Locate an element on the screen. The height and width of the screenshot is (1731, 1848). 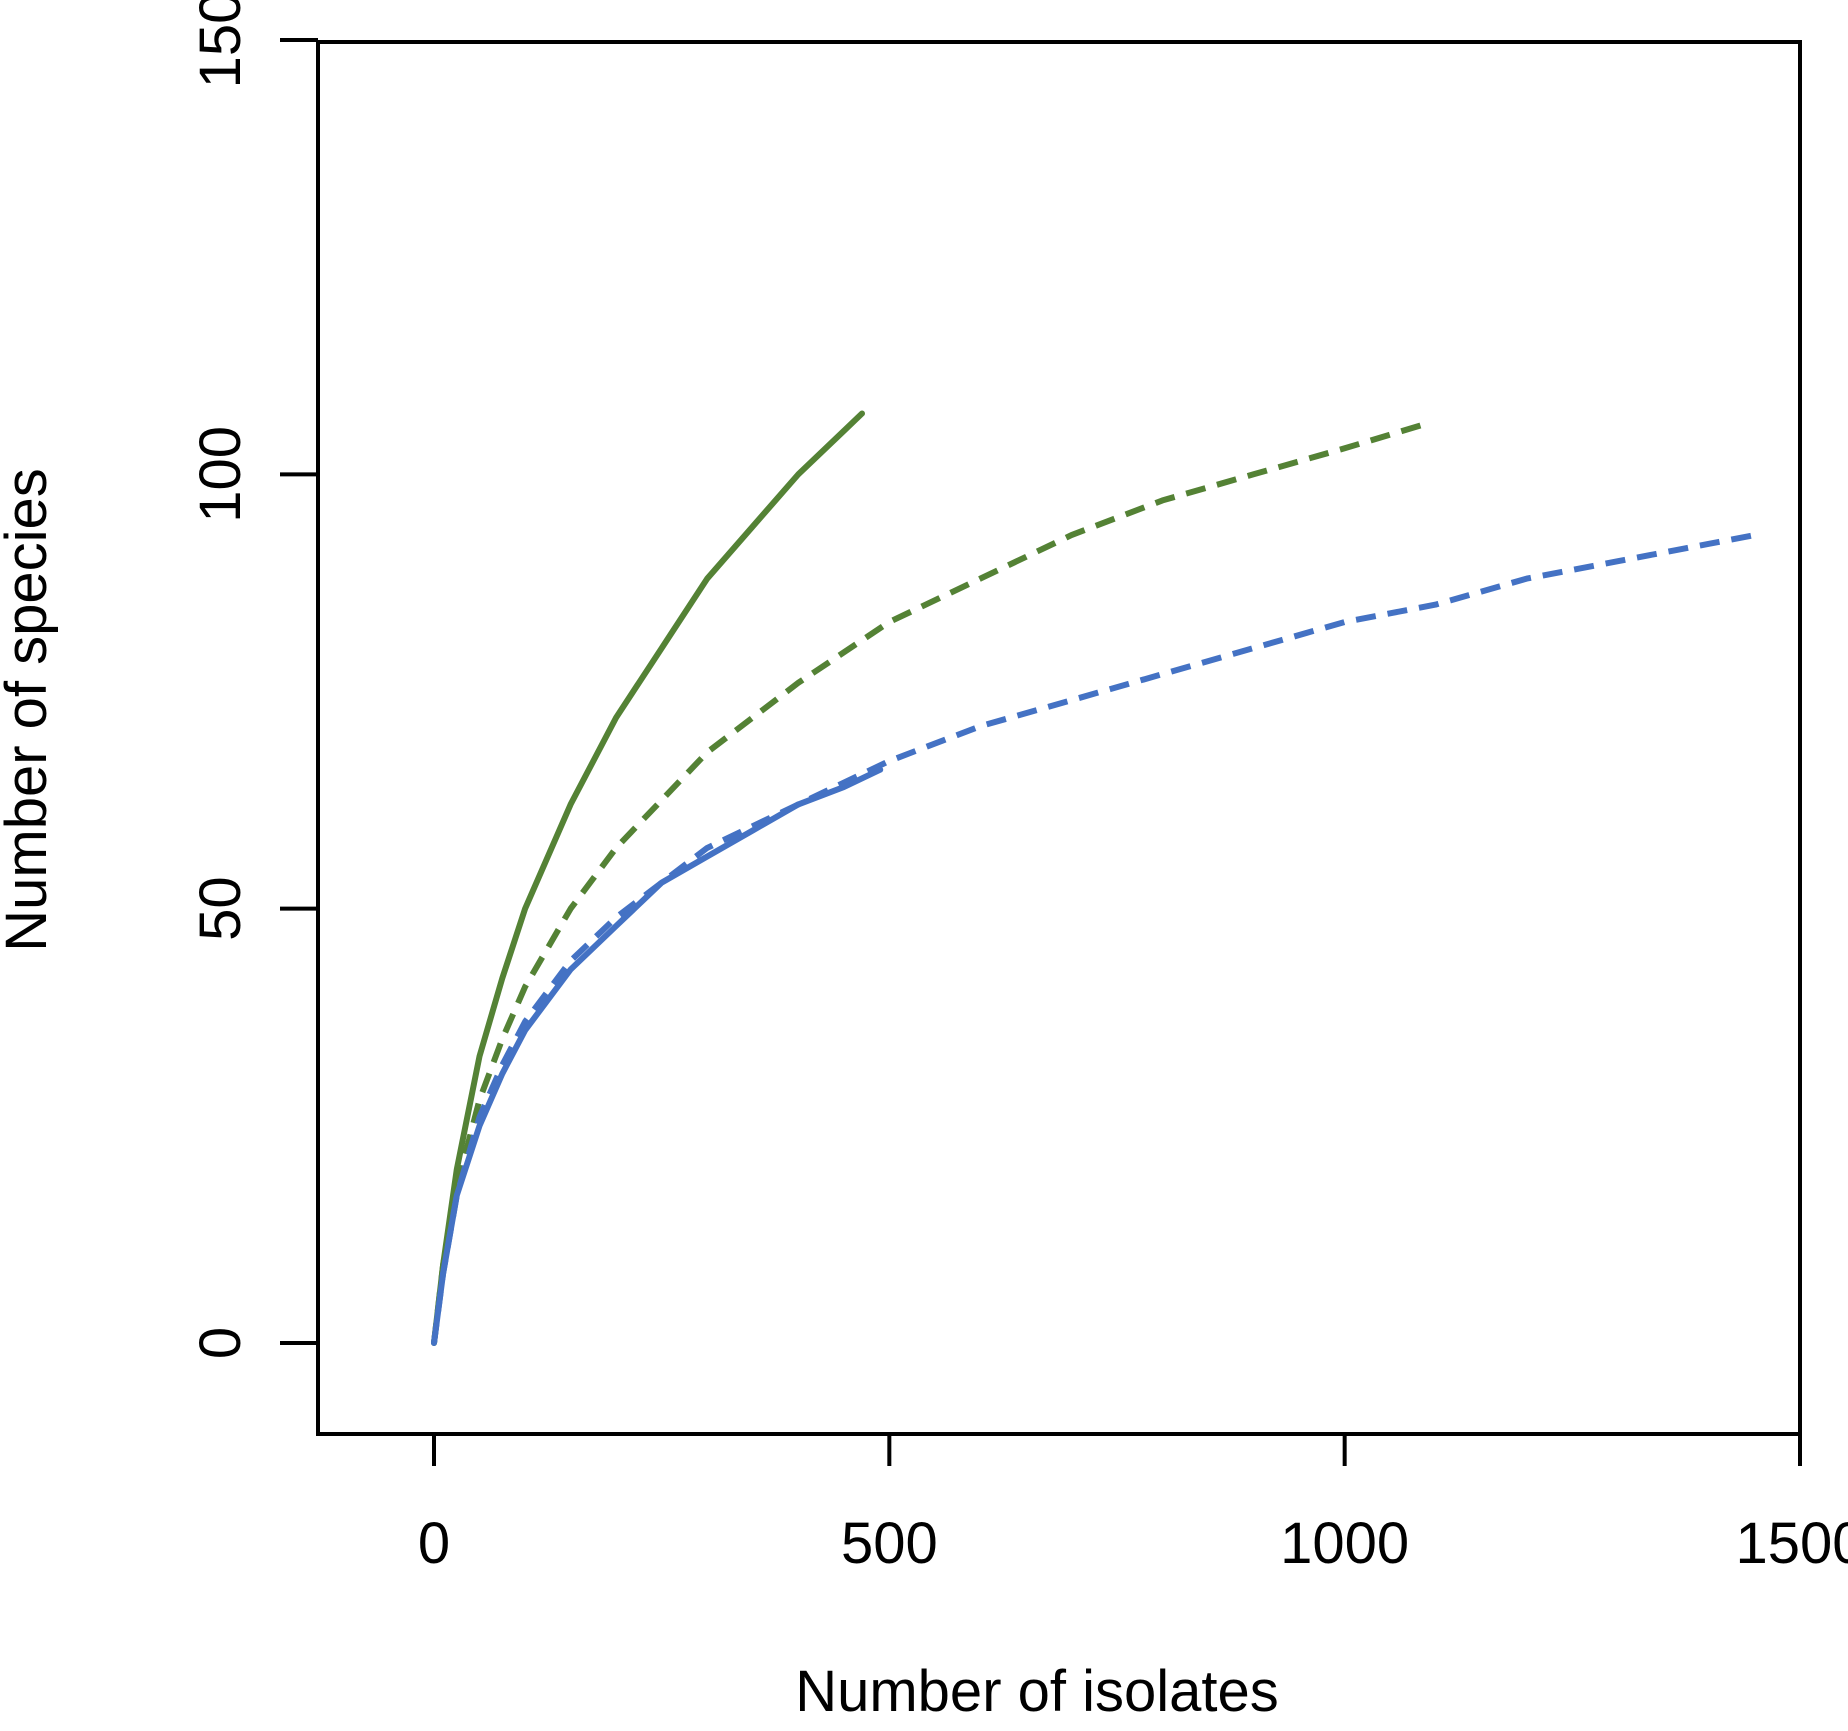
y-tick-label: 100 is located at coordinates (220, 474).